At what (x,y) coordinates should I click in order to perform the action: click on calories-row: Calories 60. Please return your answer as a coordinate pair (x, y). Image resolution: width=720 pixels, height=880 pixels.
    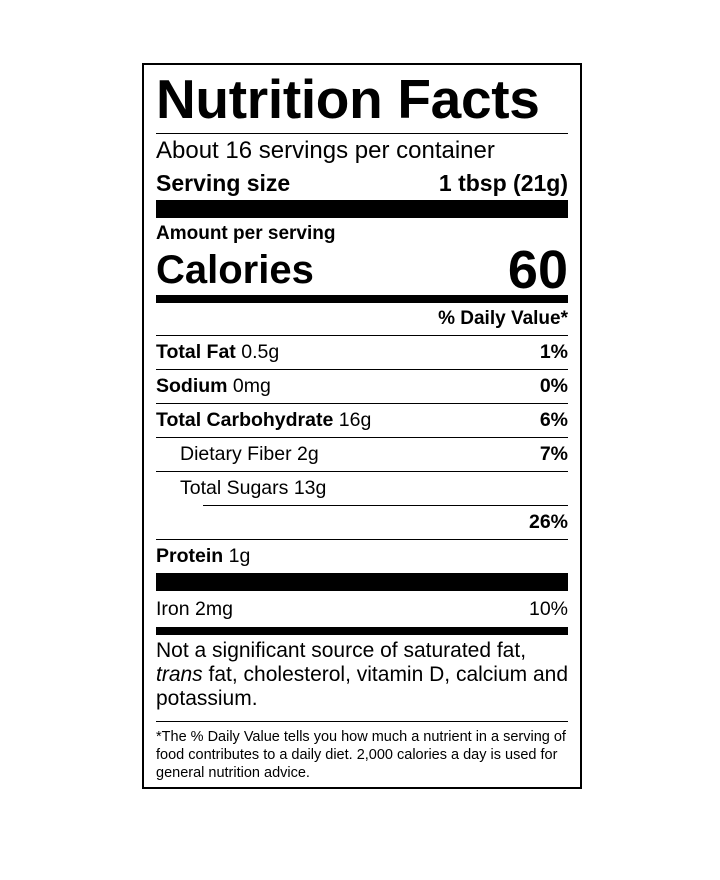
    Looking at the image, I should click on (362, 270).